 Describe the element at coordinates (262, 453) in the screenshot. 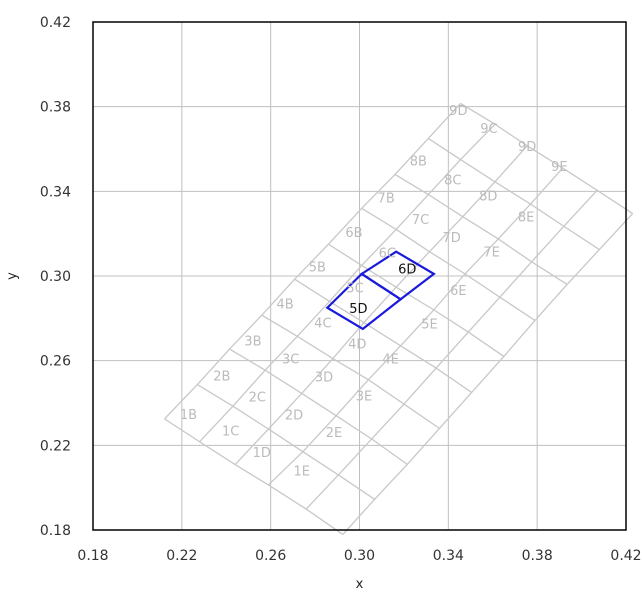

I see `bin-label: 1D` at that location.